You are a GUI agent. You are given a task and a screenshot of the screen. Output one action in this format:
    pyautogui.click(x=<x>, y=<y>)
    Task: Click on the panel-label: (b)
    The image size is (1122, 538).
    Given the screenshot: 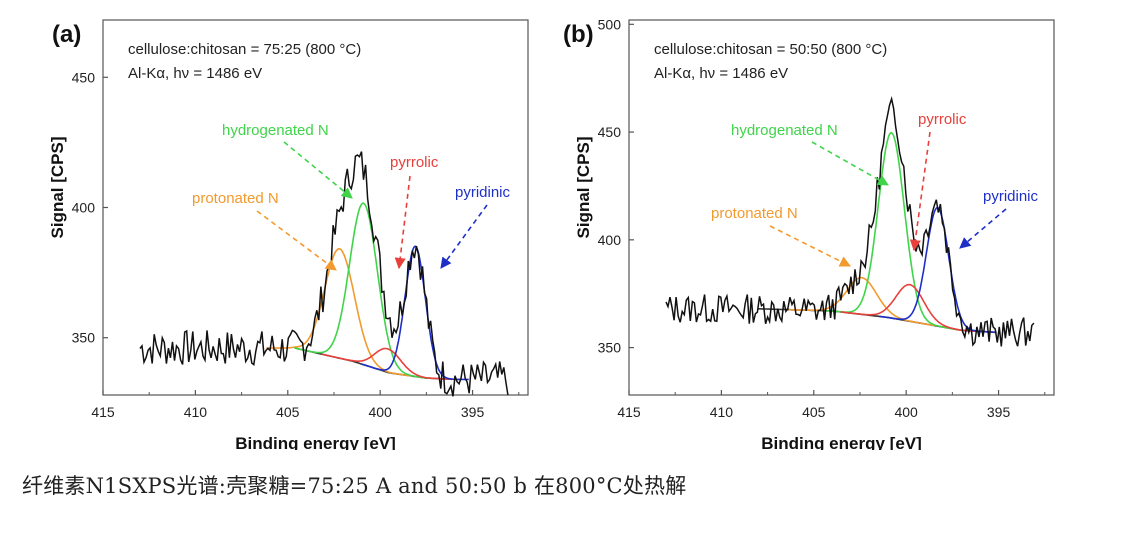 What is the action you would take?
    pyautogui.click(x=578, y=34)
    